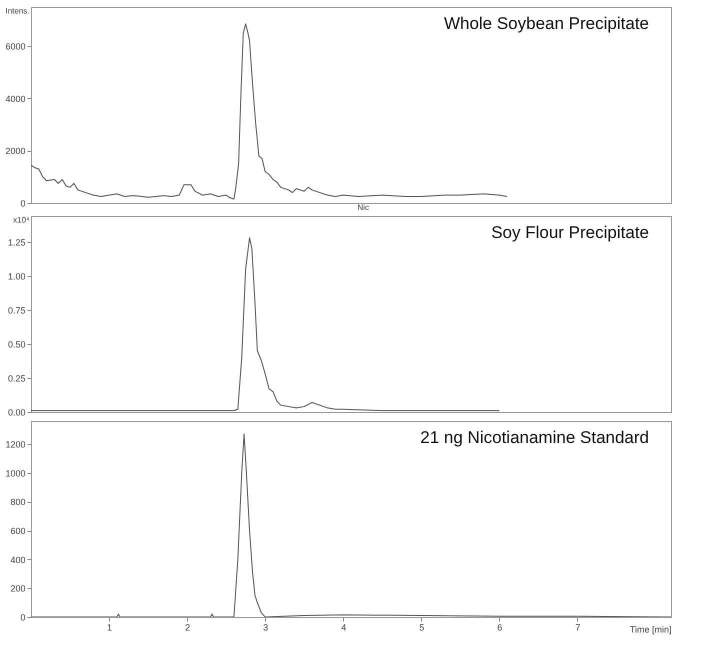 Image resolution: width=706 pixels, height=651 pixels. Describe the element at coordinates (18, 589) in the screenshot. I see `y-tick-label: 200` at that location.